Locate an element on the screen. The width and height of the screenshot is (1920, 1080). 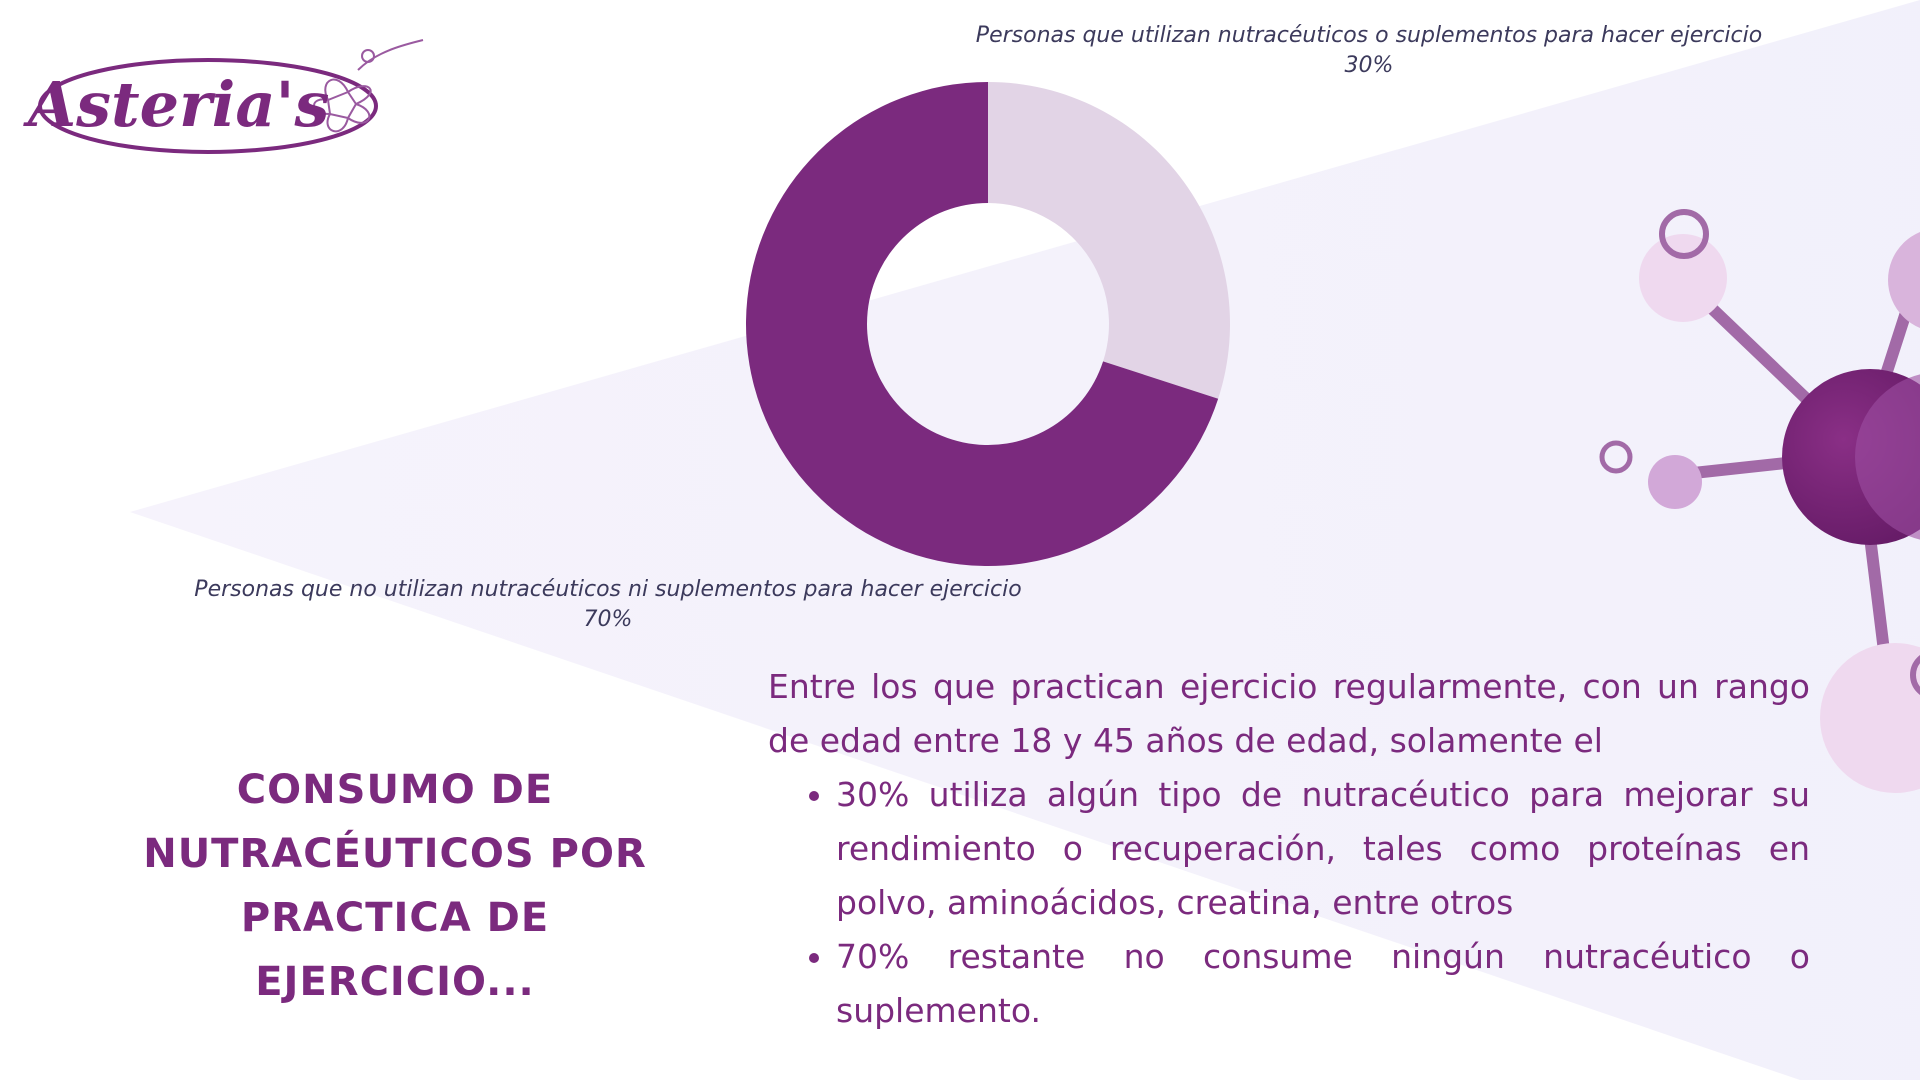
logo-text: Asteria's is located at coordinates (176, 104).